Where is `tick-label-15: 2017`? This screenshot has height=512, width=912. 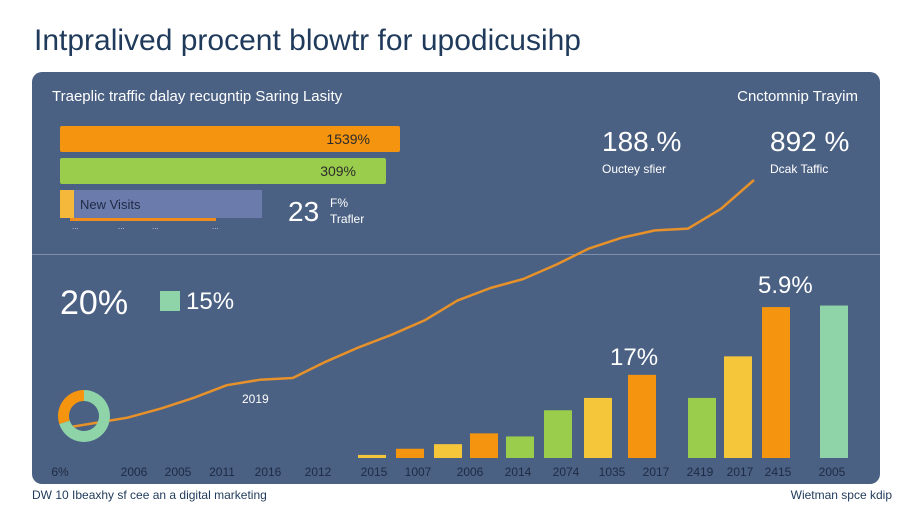
tick-label-15: 2017 is located at coordinates (740, 472).